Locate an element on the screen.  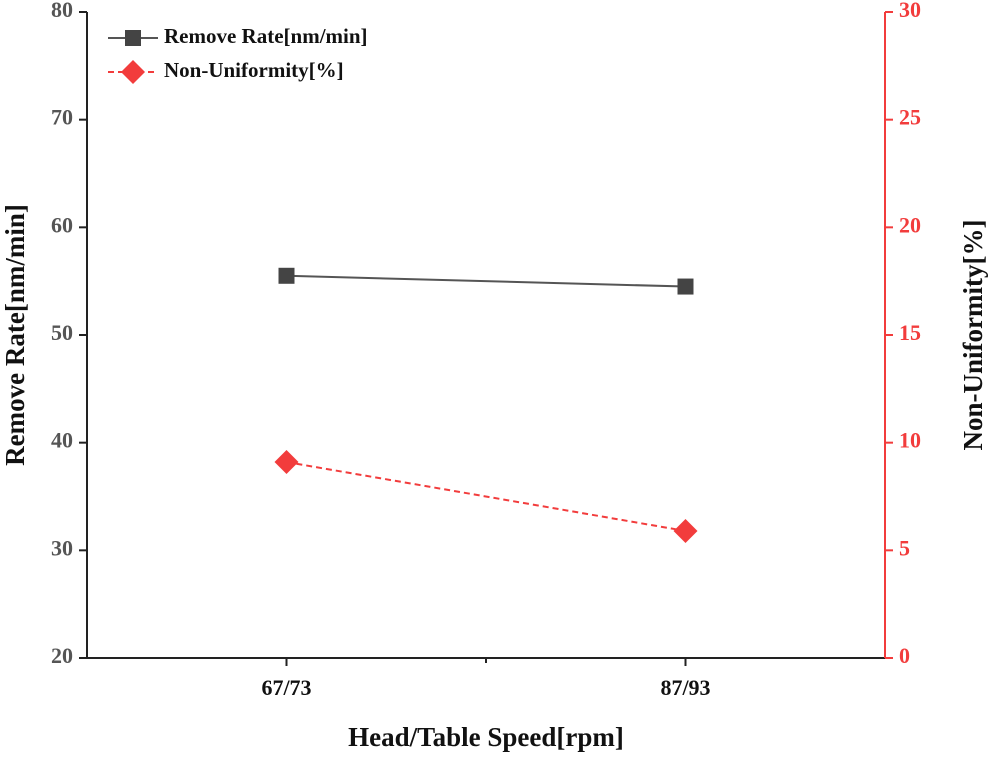
y2-axis-title: Non-Uniformity[%] is located at coordinates (973, 335).